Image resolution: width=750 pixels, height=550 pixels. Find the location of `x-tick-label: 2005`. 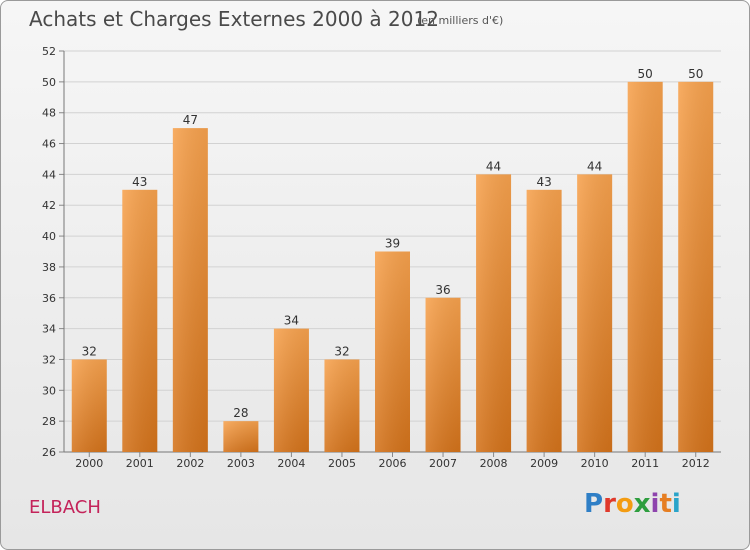

x-tick-label: 2005 is located at coordinates (342, 463).